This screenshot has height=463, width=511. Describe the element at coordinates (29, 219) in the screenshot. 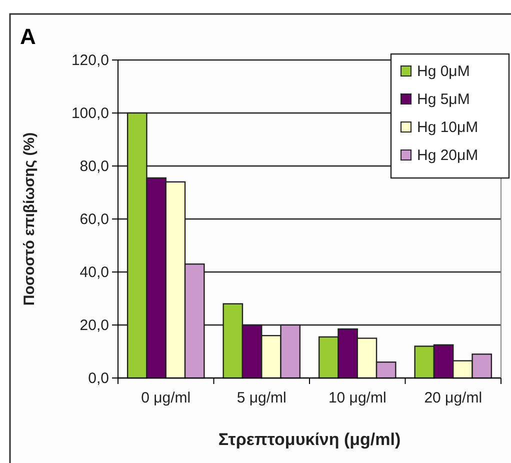

I see `y-axis-title: Ποσοστό επιβίωσης (%)` at that location.